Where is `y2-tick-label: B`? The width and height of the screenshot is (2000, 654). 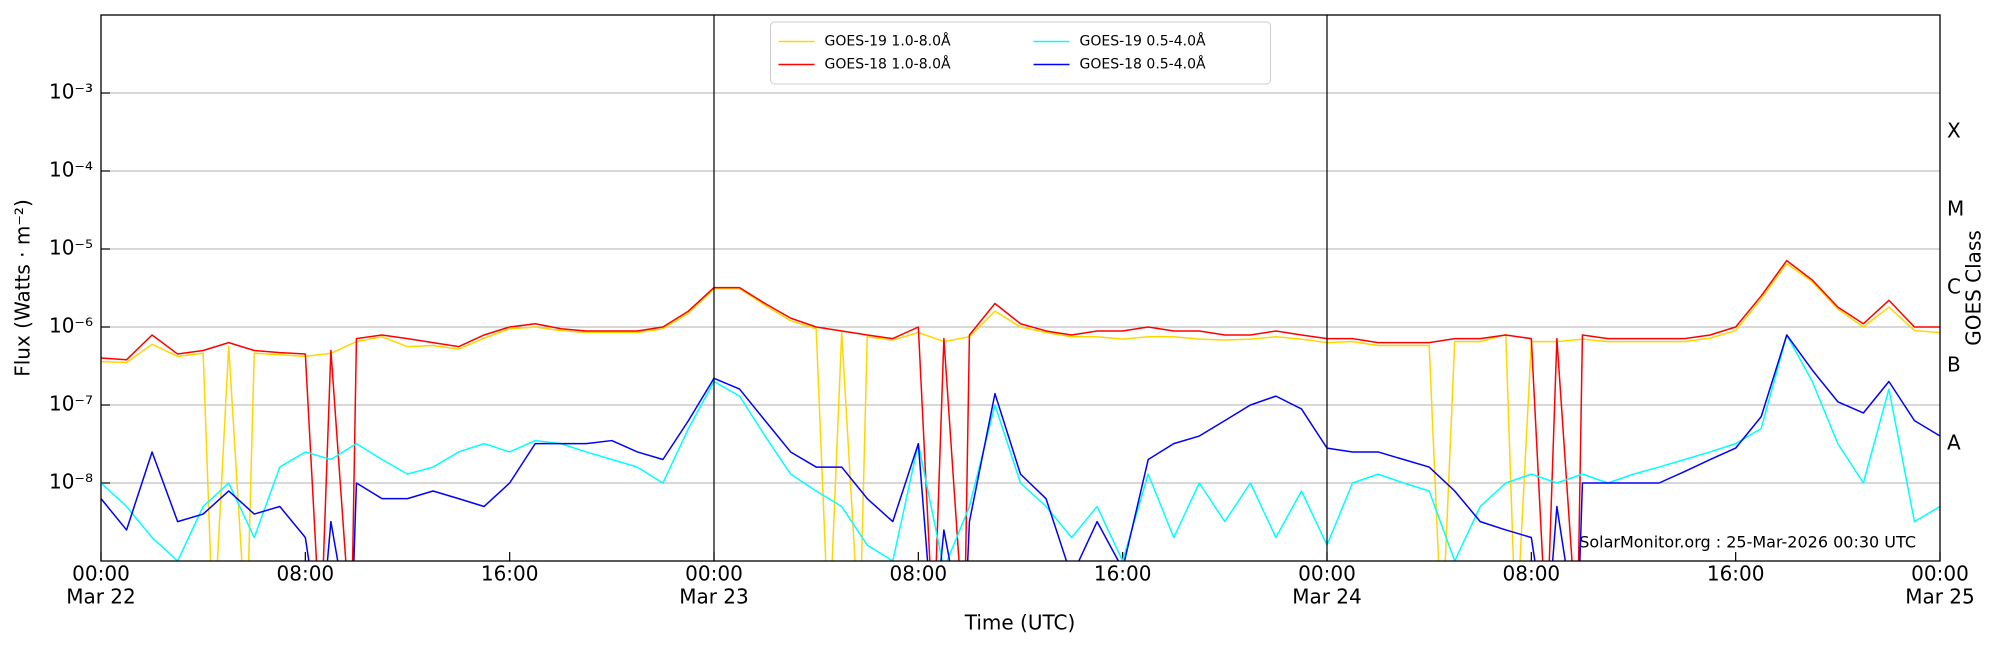
y2-tick-label: B is located at coordinates (1954, 365).